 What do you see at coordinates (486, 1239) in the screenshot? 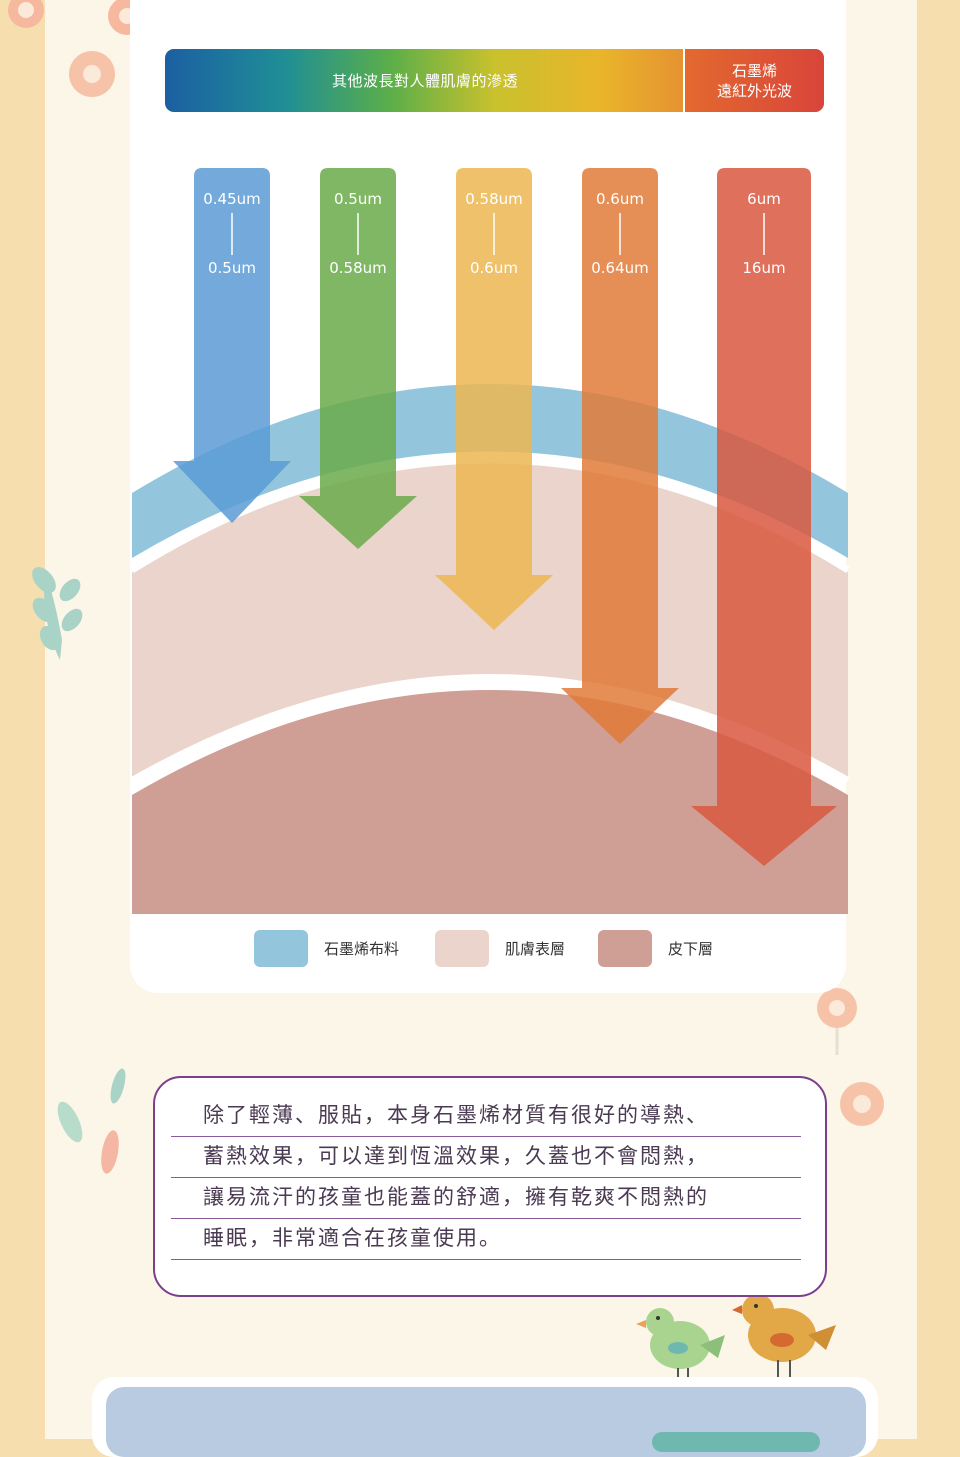
I see `description-line: 睡眠，非常適合在孩童使用。` at bounding box center [486, 1239].